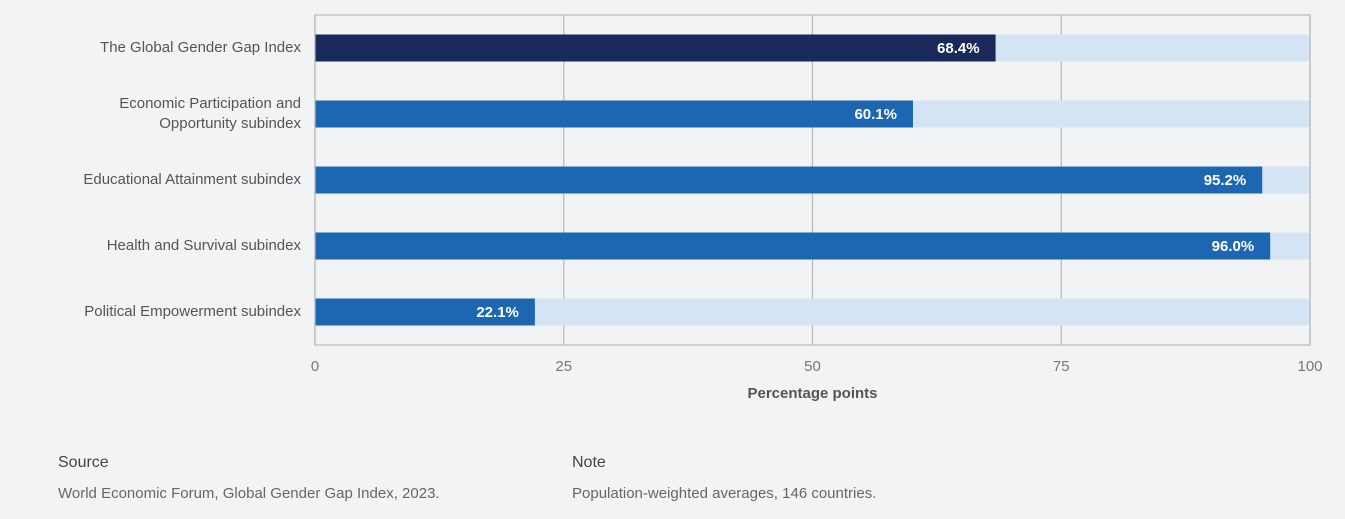  Describe the element at coordinates (1225, 180) in the screenshot. I see `value-label: 95.2%` at that location.